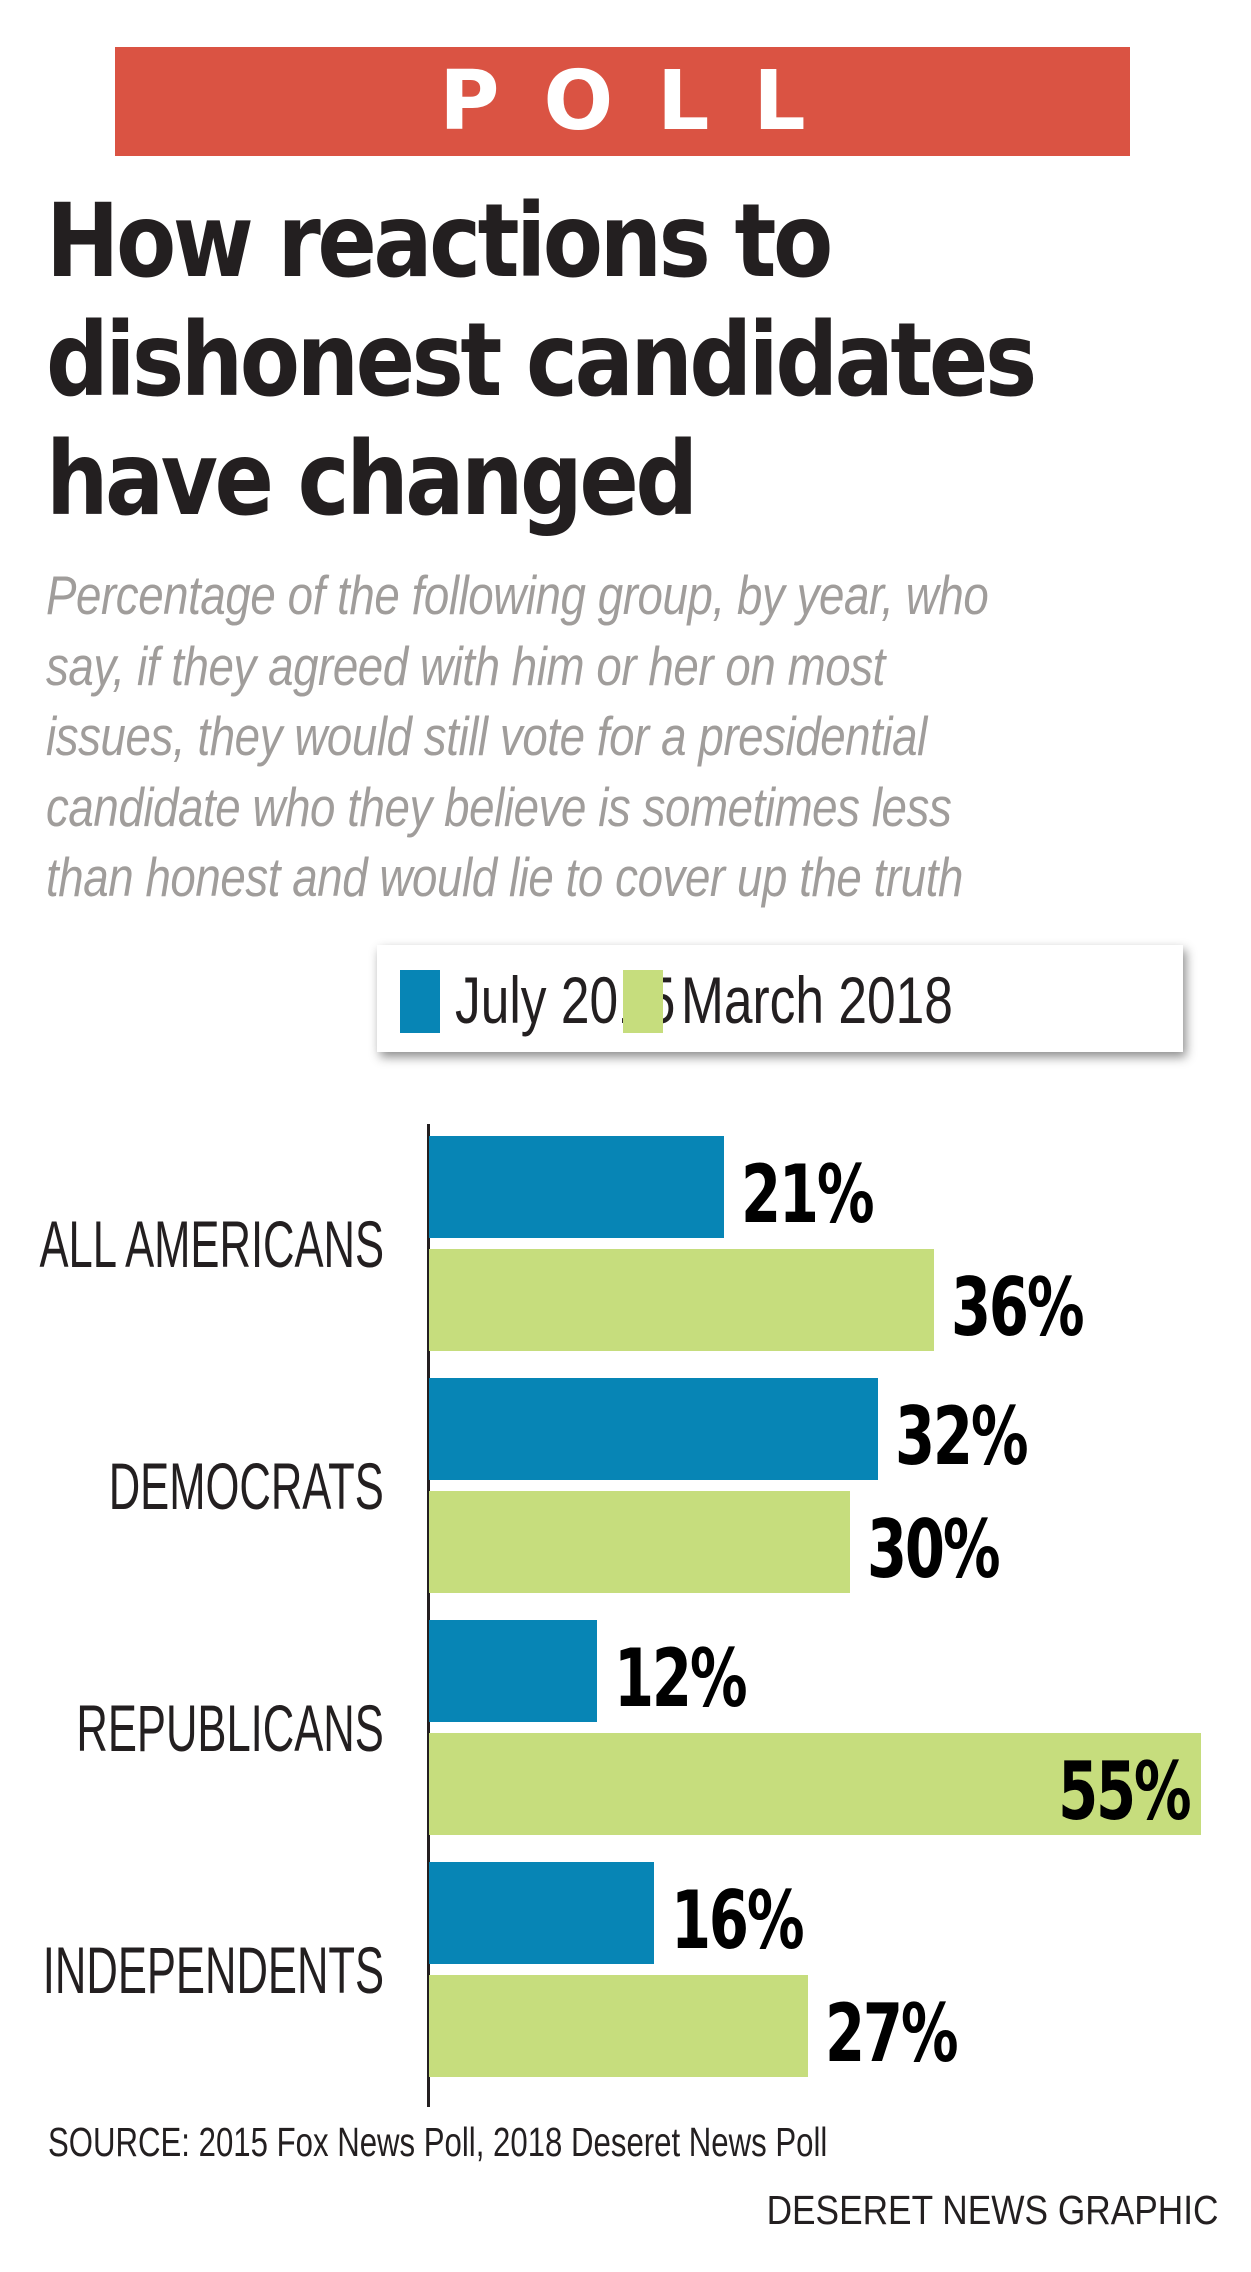  What do you see at coordinates (1124, 1791) in the screenshot?
I see `data-label: 55%` at bounding box center [1124, 1791].